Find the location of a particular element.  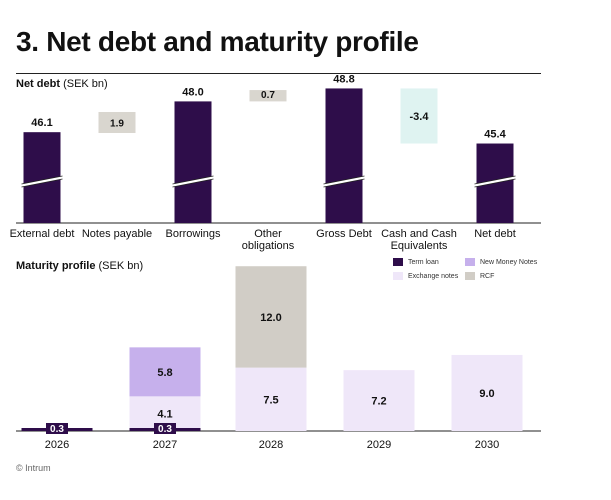

axis-break-line-a-gross-debt is located at coordinates (344, 180).